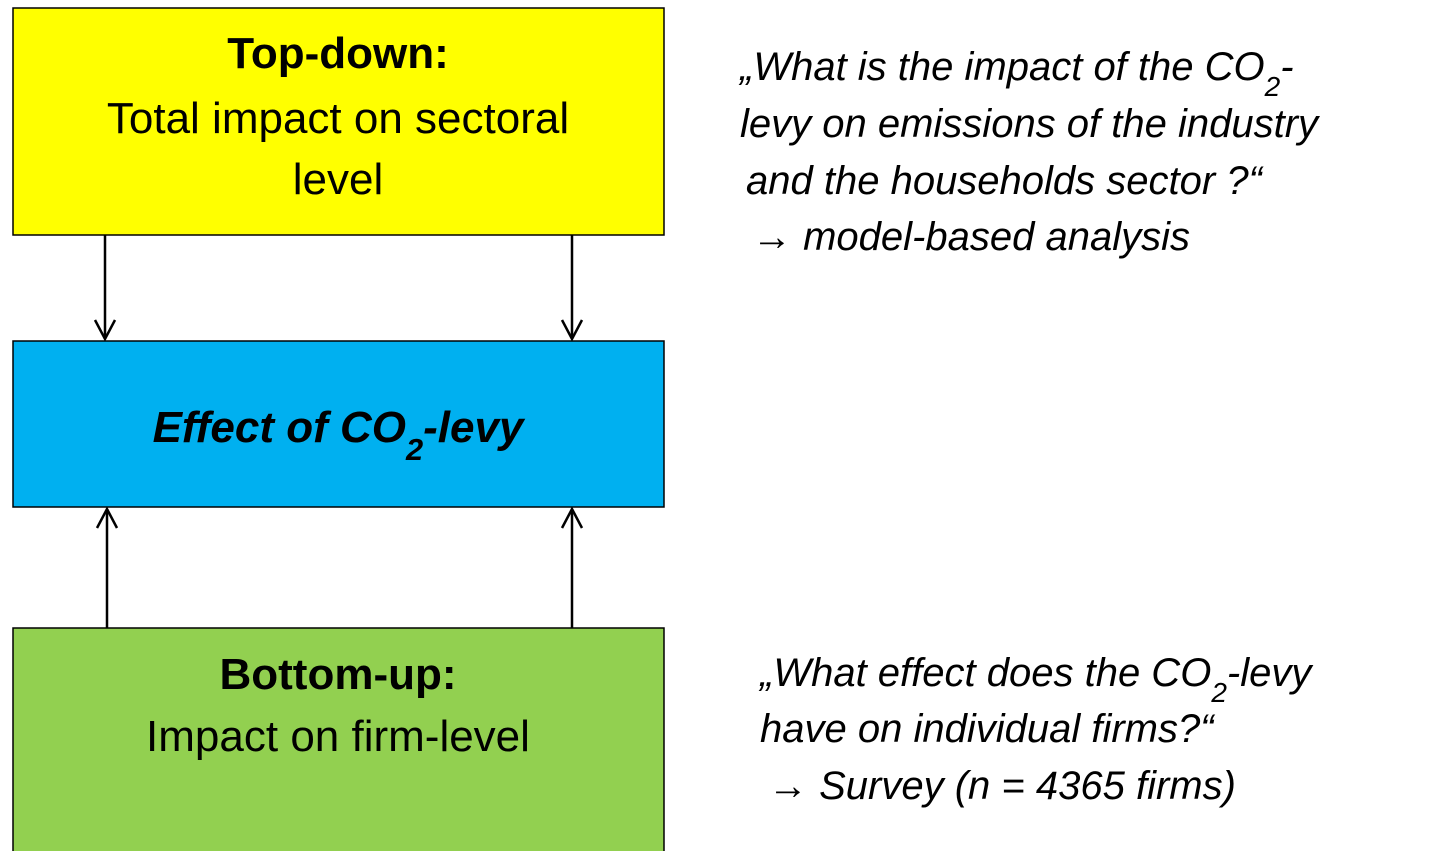 This screenshot has width=1445, height=851. What do you see at coordinates (984, 673) in the screenshot?
I see `text-part: „What effect does the CO` at bounding box center [984, 673].